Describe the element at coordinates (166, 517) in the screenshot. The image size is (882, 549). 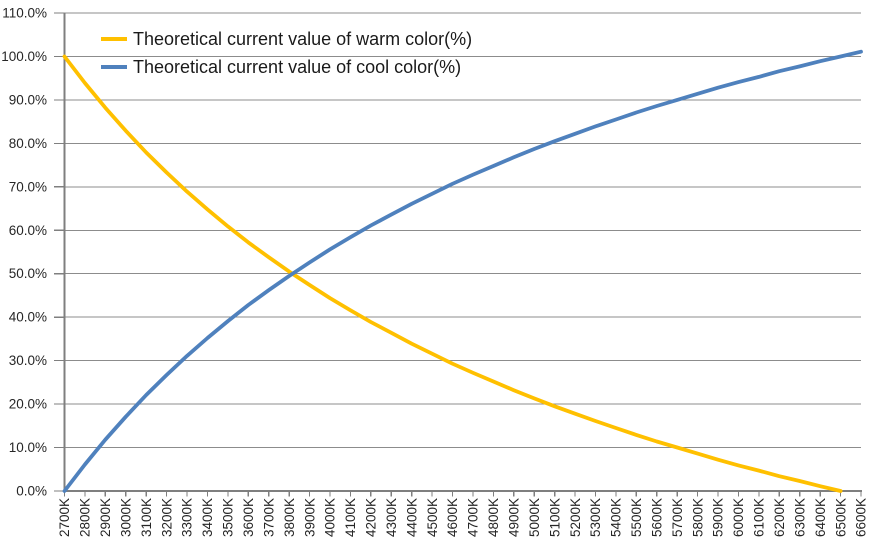
I see `x-axis-tick-label: 3200K` at that location.